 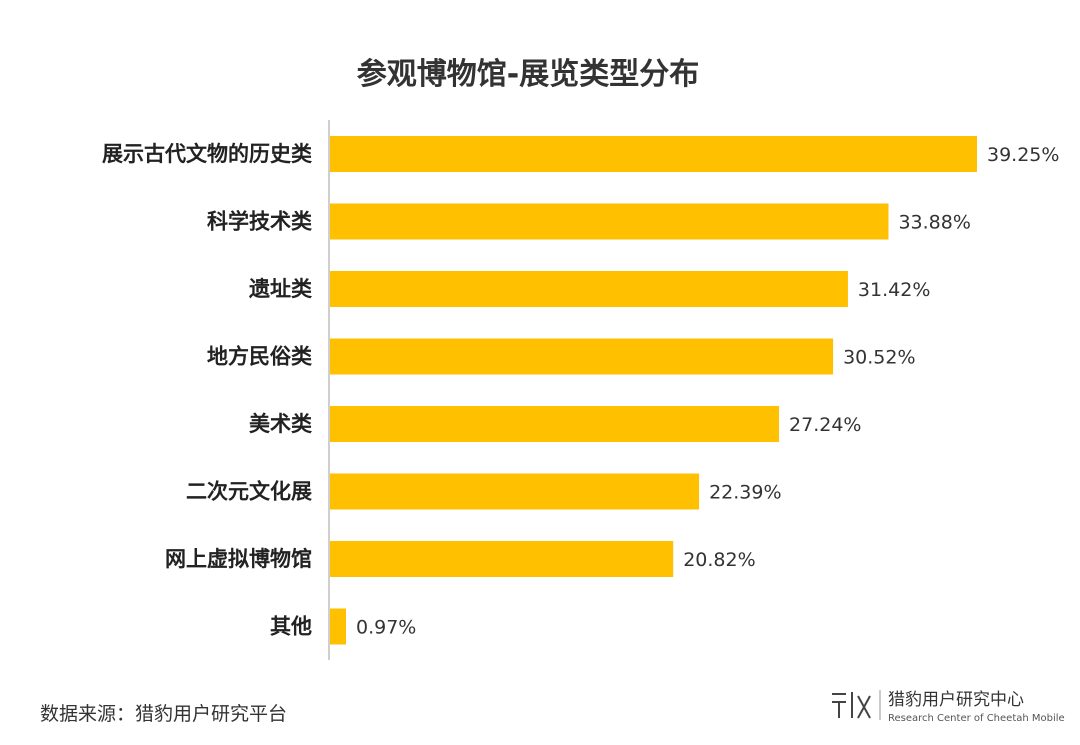 What do you see at coordinates (281, 424) in the screenshot?
I see `category-label: 美术类` at bounding box center [281, 424].